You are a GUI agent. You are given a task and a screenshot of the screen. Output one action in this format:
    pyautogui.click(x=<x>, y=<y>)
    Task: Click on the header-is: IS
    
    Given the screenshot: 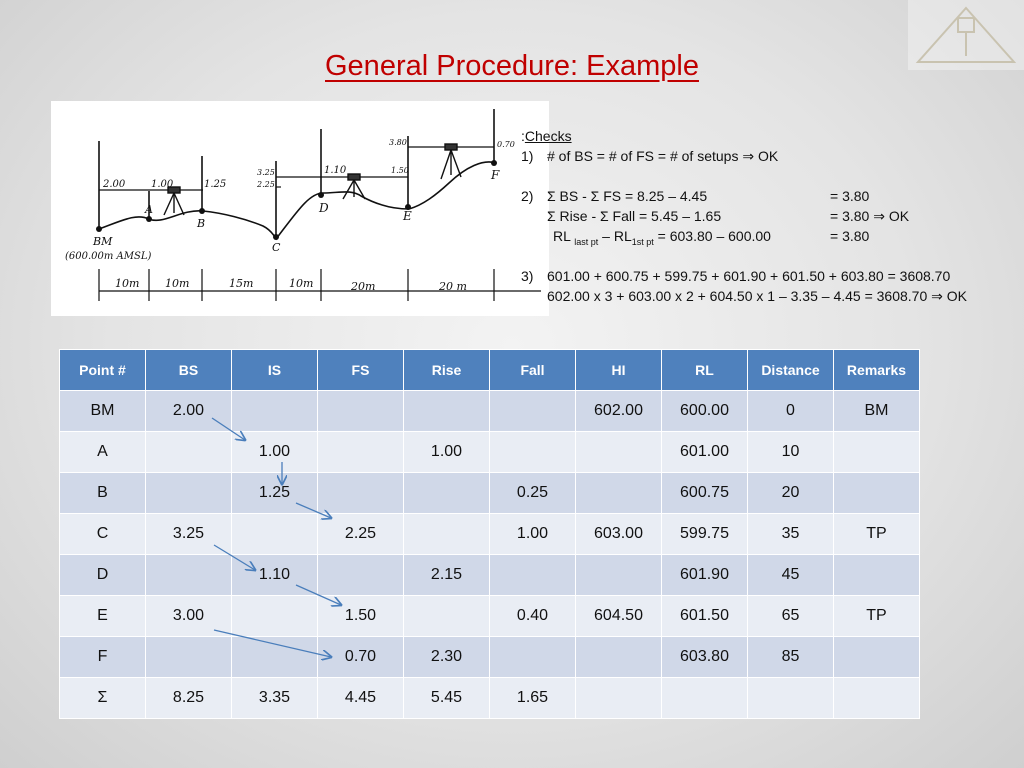 What is the action you would take?
    pyautogui.click(x=274, y=370)
    